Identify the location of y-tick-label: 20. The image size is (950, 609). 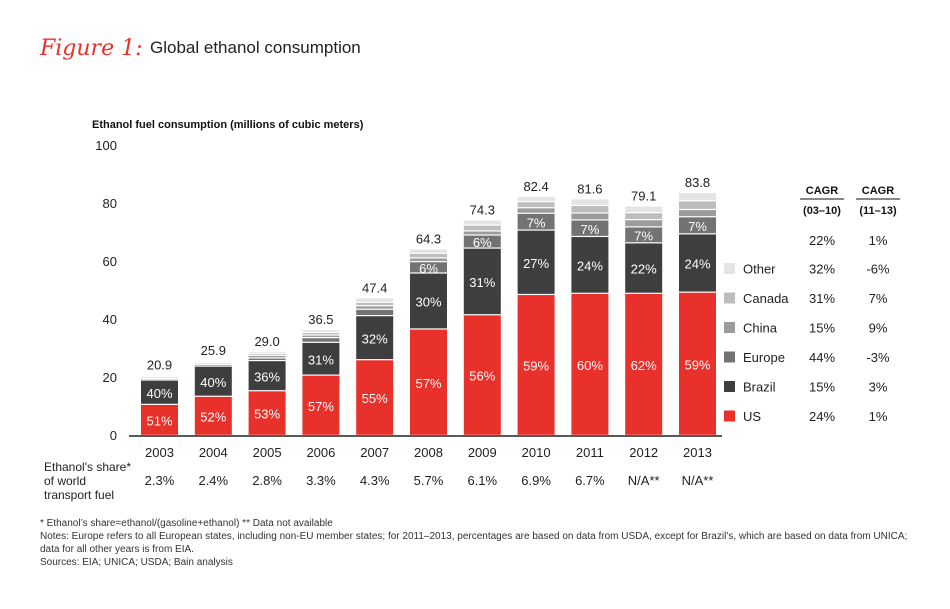
(110, 377).